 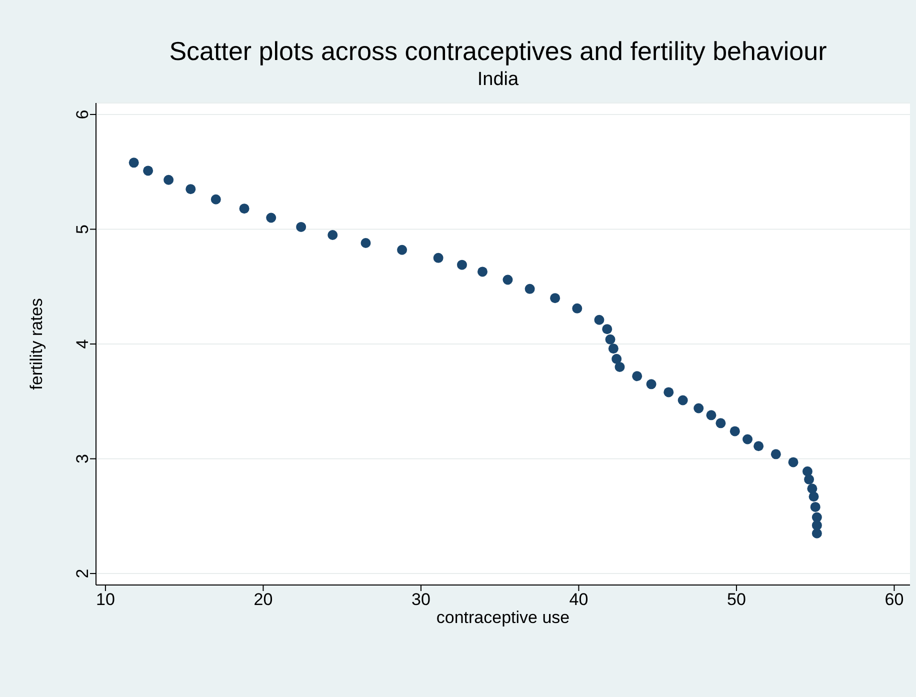 What do you see at coordinates (421, 600) in the screenshot?
I see `x-tick-label: 30` at bounding box center [421, 600].